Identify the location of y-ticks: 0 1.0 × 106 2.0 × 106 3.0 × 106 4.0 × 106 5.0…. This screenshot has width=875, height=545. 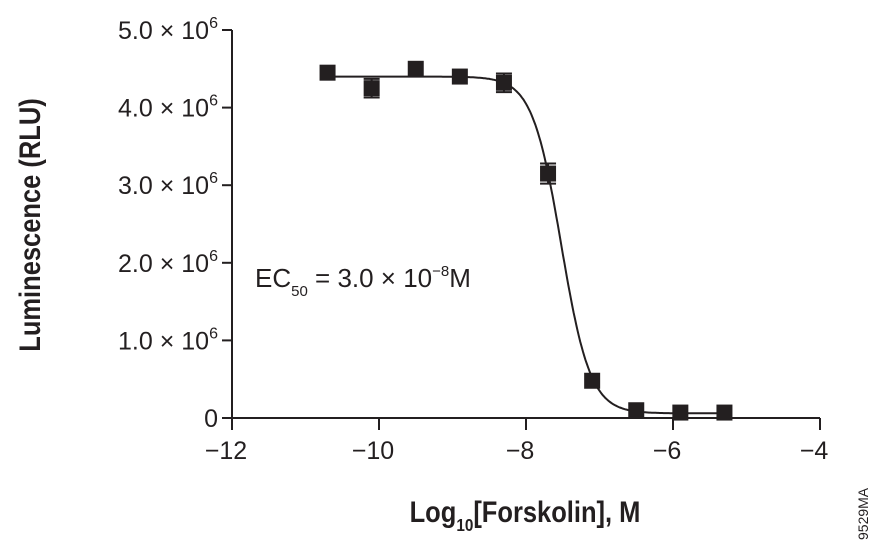
(175, 224).